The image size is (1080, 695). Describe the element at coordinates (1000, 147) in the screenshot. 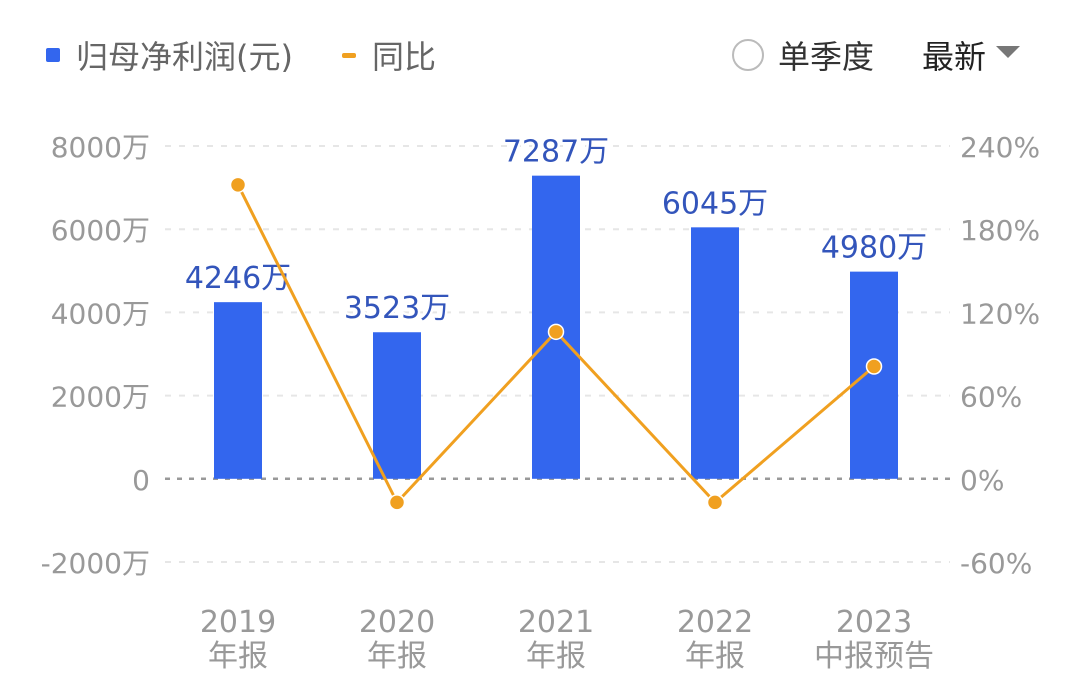

I see `right-tick-label: 240%` at that location.